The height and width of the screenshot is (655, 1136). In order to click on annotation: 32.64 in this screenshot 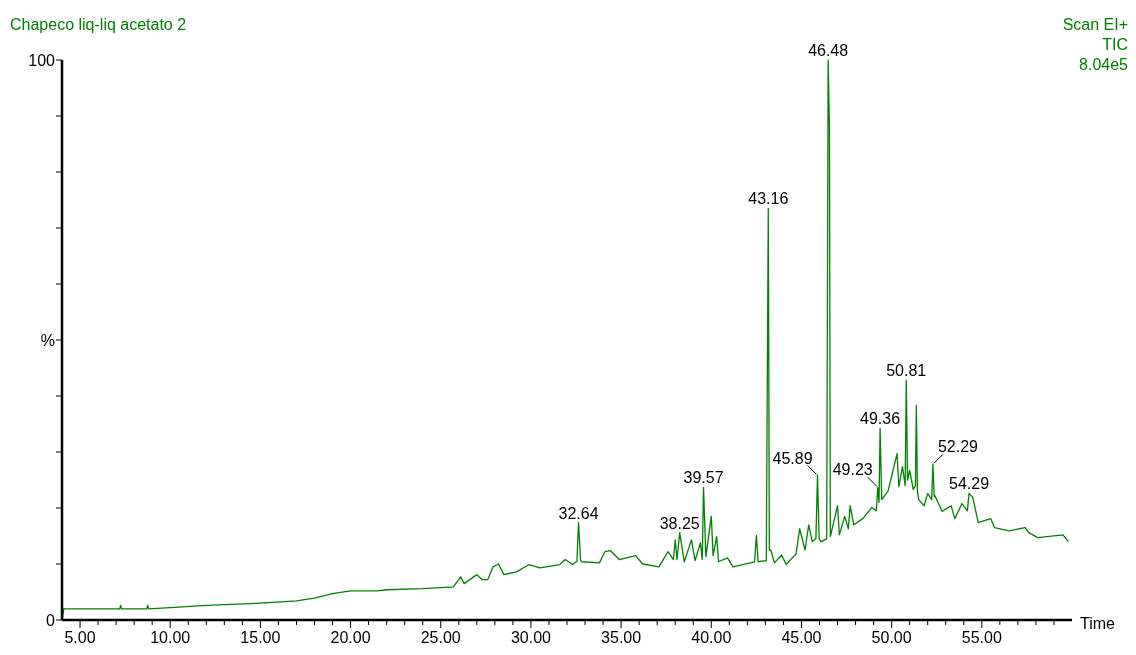, I will do `click(578, 513)`.